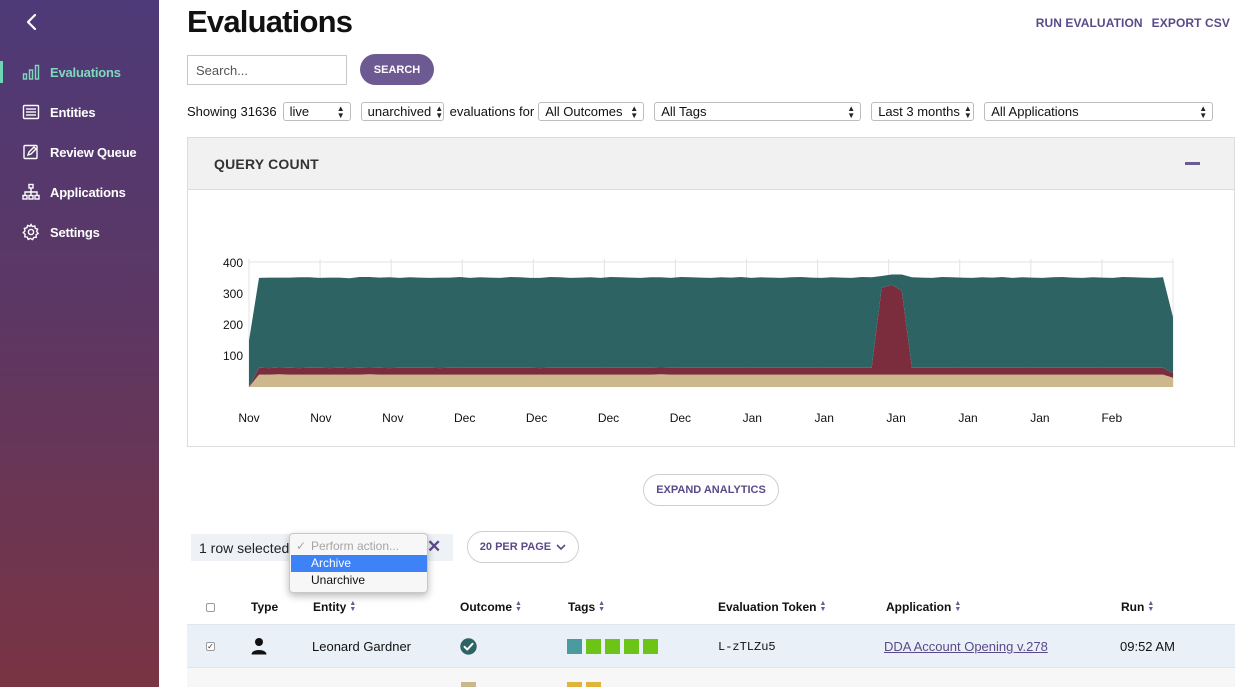  I want to click on sidebar-item-evaluations: Evaluations, so click(79, 72).